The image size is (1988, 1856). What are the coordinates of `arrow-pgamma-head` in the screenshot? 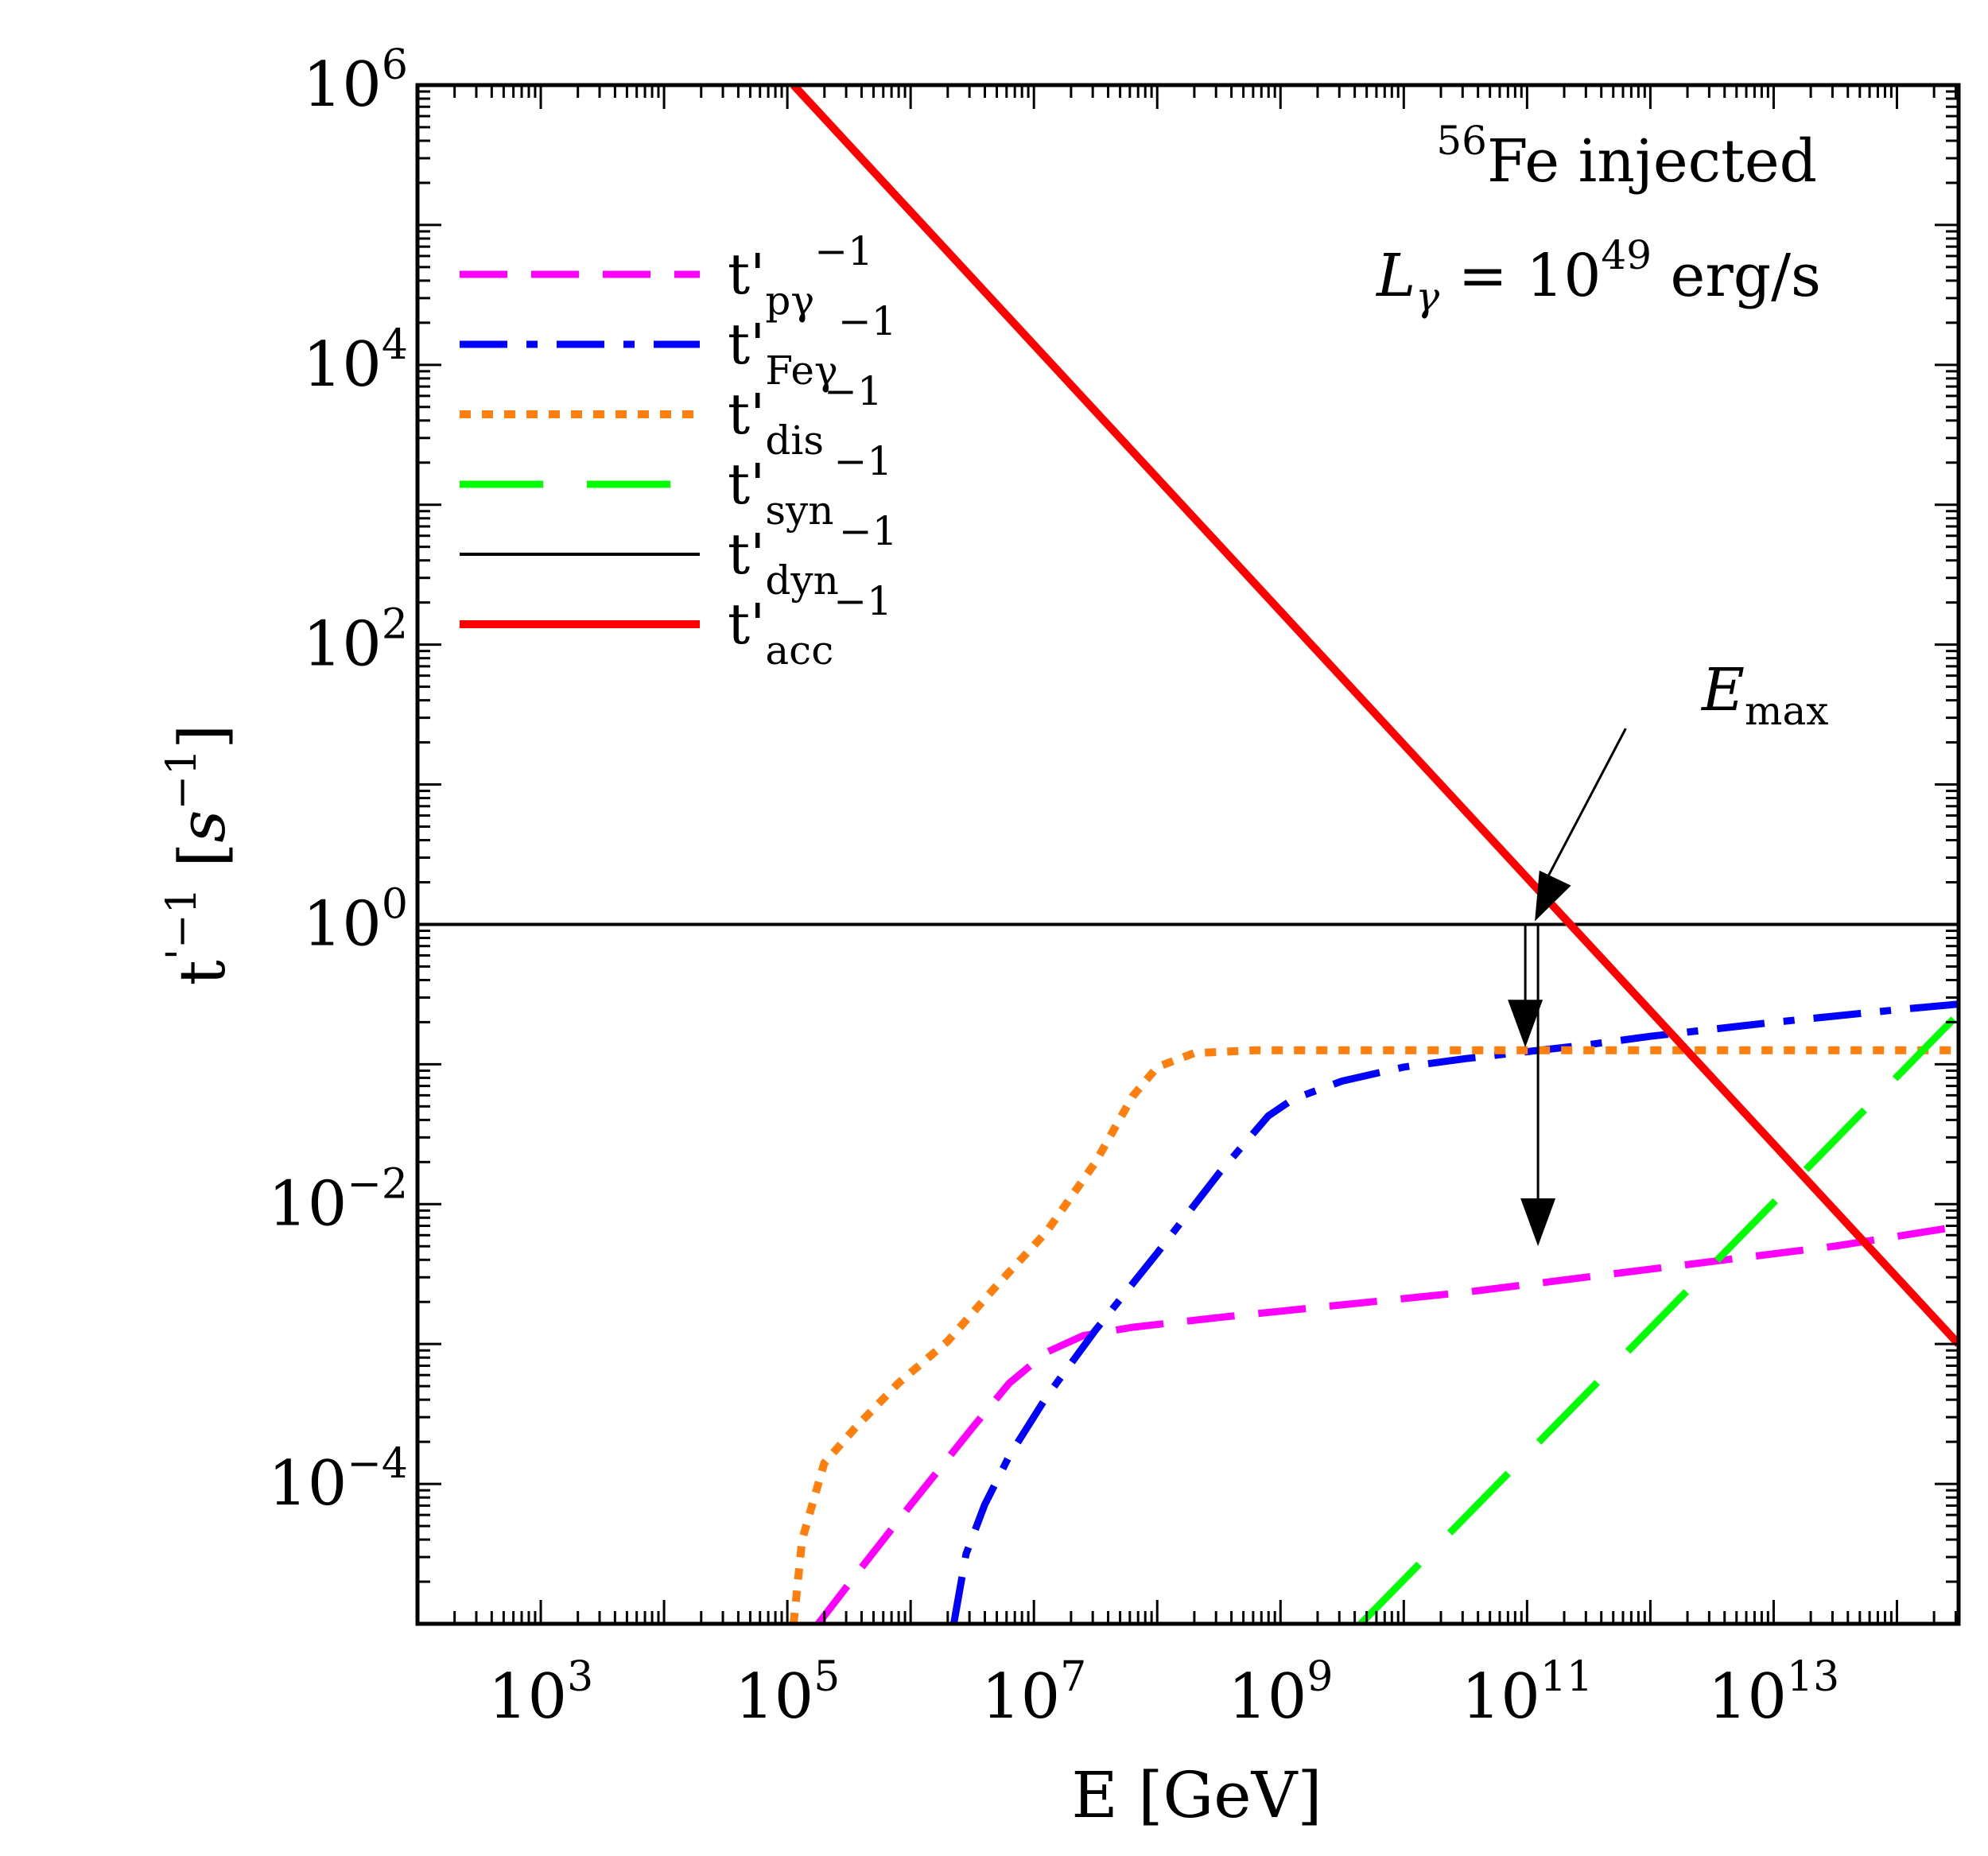 It's located at (1538, 1222).